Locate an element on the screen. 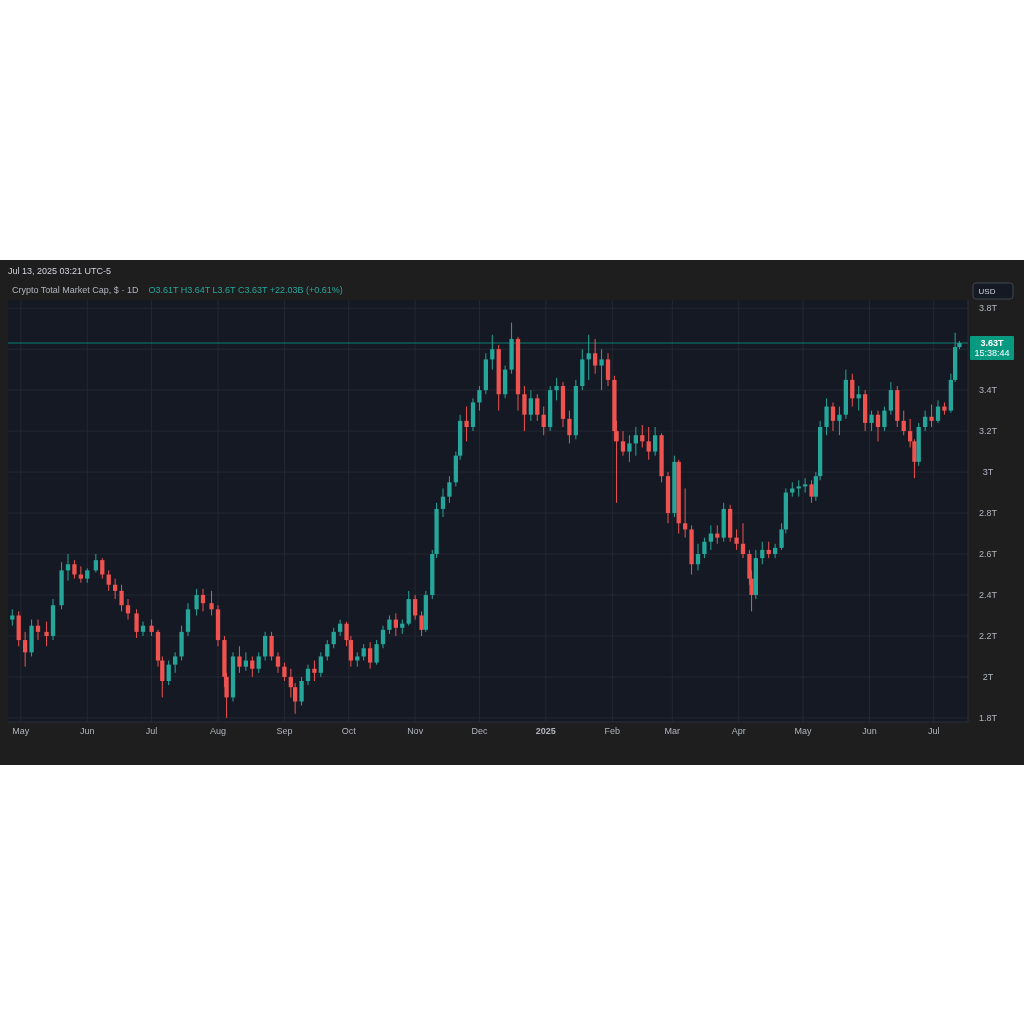 The width and height of the screenshot is (1024, 1024). chart-title: Crypto Total Market Cap, $ · 1D is located at coordinates (75, 290).